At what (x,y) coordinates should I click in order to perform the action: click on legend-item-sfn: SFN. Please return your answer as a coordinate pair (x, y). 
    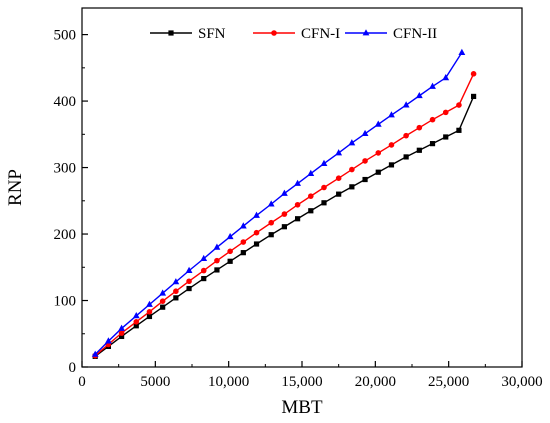
    Looking at the image, I should click on (188, 34).